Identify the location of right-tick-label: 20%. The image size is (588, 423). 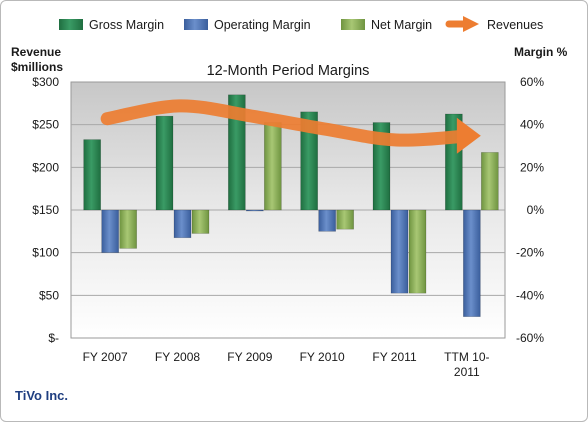
(532, 167).